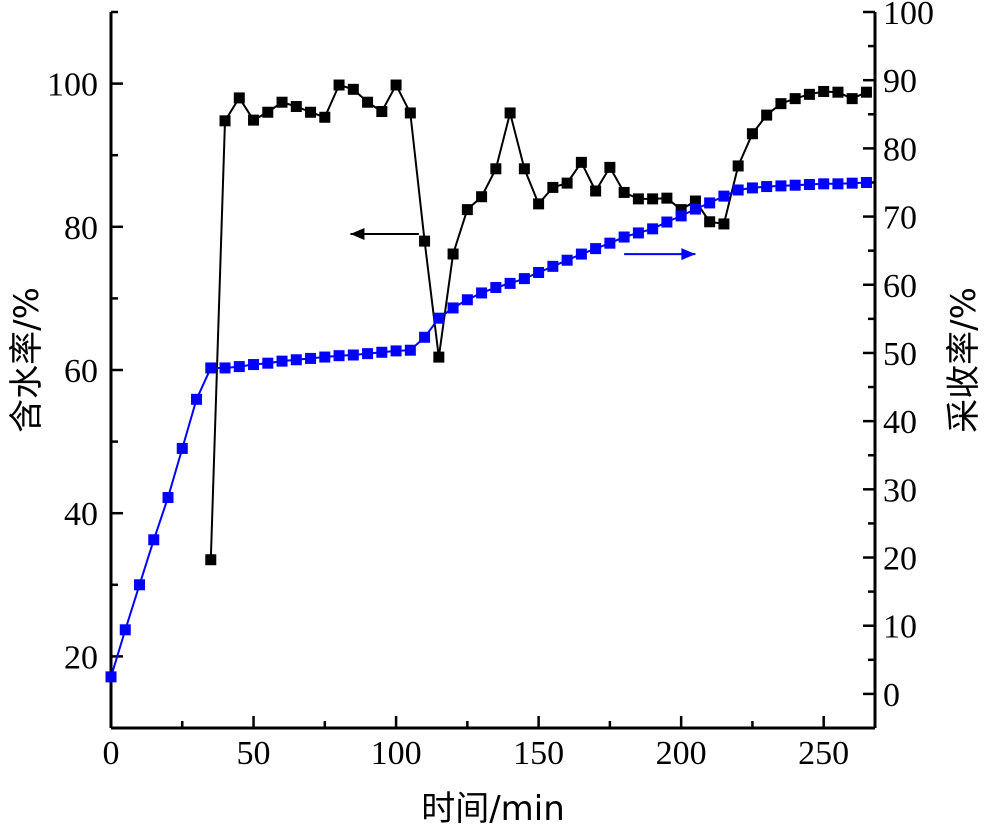  What do you see at coordinates (681, 753) in the screenshot?
I see `x-tick-label: 200` at bounding box center [681, 753].